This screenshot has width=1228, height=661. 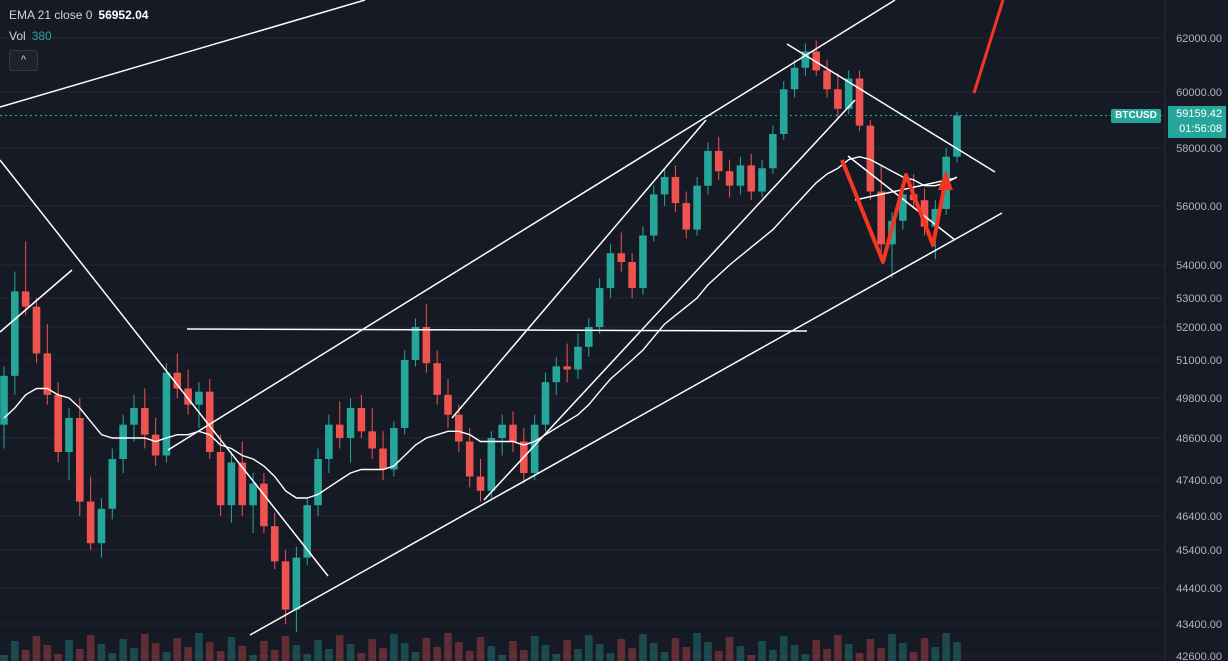 I want to click on wedge-lower, so click(x=905, y=189).